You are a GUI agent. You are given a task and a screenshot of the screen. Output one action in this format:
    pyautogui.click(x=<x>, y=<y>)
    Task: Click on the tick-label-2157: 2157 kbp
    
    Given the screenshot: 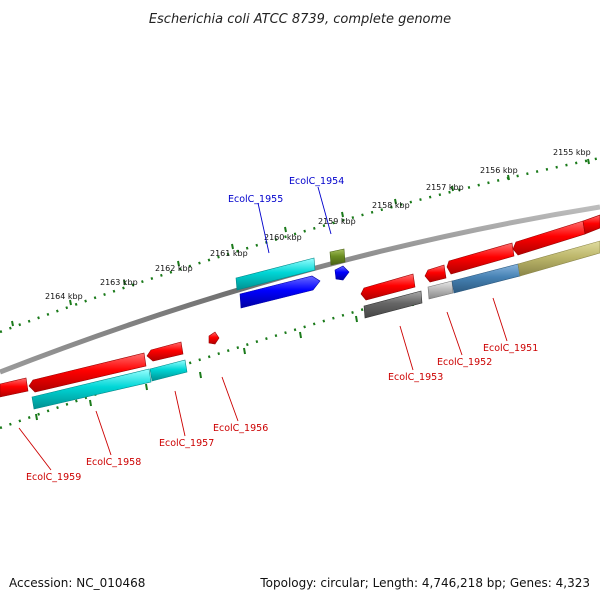 What is the action you would take?
    pyautogui.click(x=445, y=187)
    